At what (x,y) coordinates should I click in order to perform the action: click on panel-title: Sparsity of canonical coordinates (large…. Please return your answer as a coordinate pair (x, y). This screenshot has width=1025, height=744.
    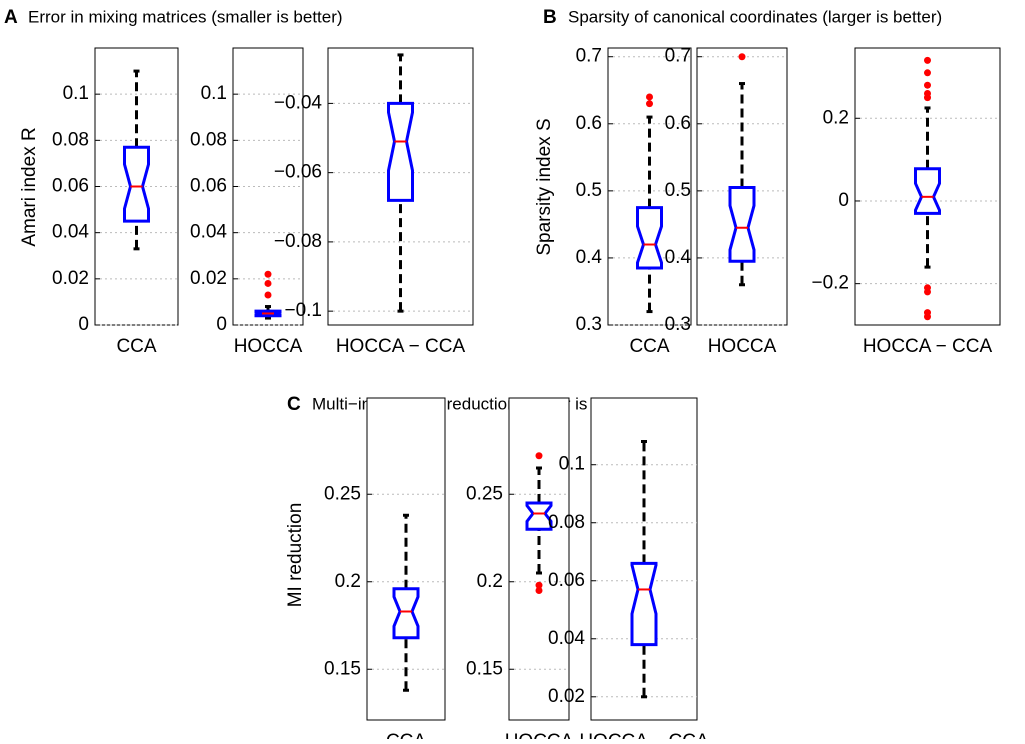
    Looking at the image, I should click on (755, 16).